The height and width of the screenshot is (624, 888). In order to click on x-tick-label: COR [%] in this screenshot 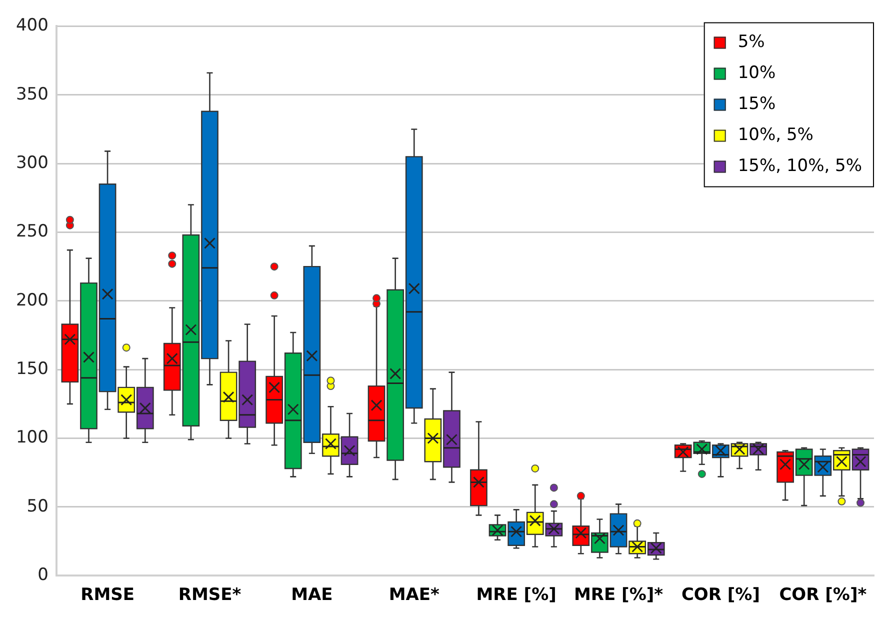, I will do `click(720, 595)`.